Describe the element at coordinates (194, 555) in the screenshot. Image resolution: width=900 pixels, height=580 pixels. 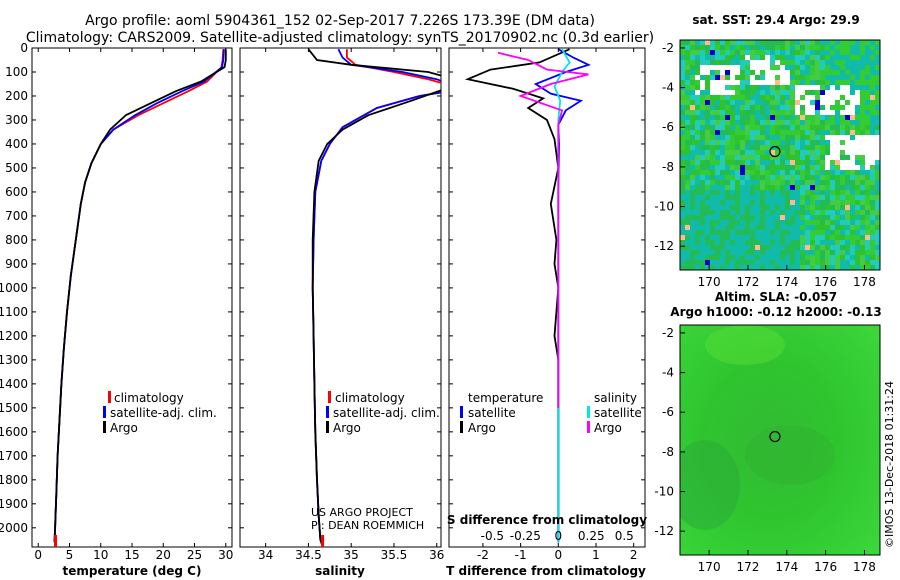
I see `x-tick-label: 25` at that location.